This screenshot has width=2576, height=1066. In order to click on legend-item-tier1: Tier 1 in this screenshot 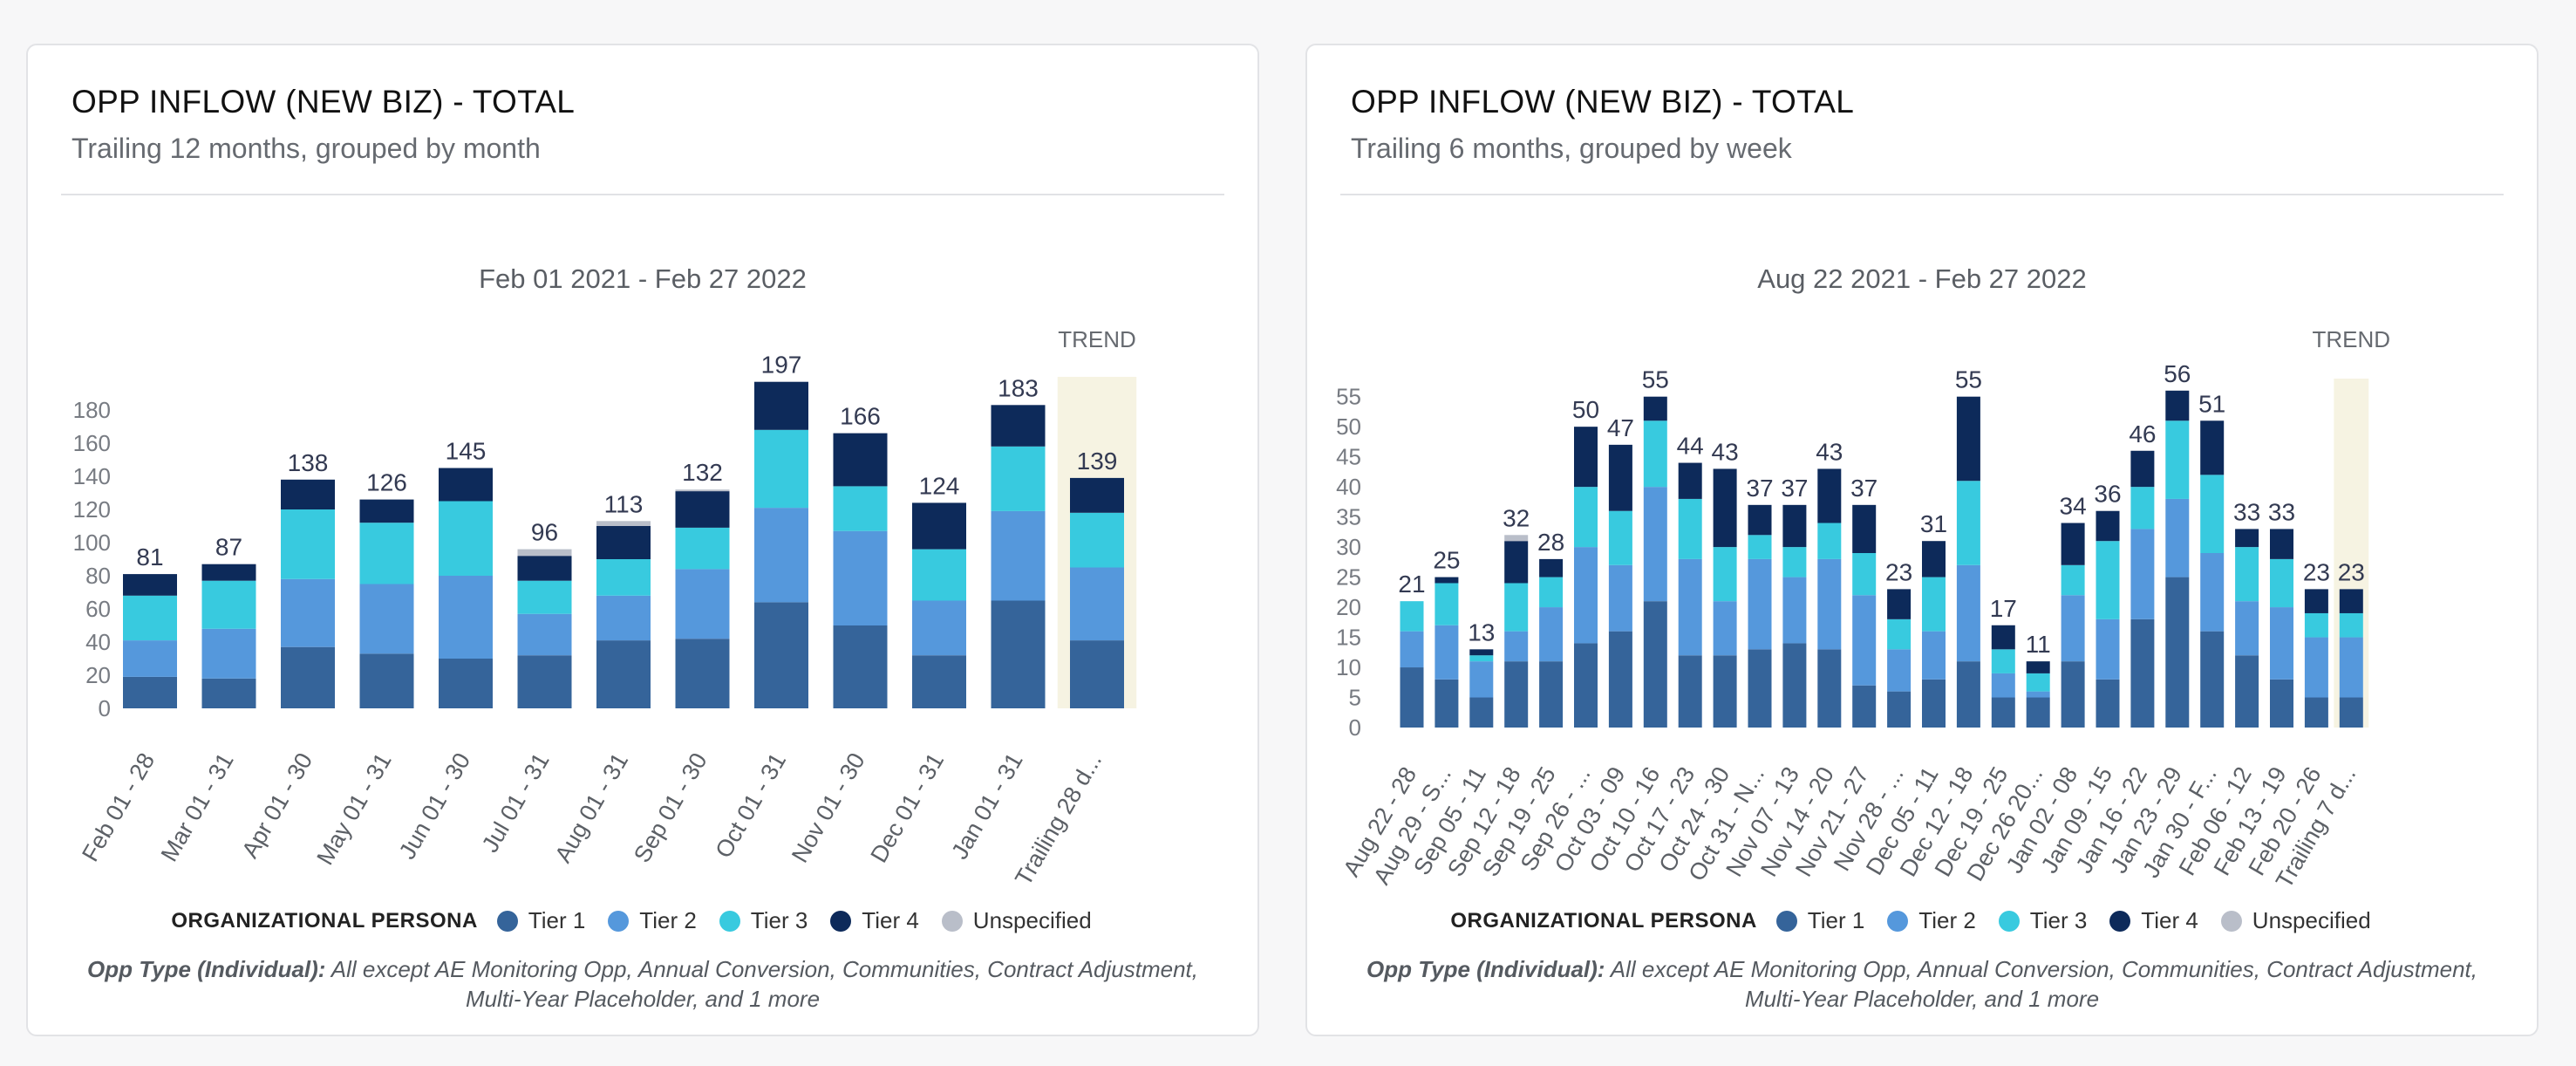, I will do `click(1819, 920)`.